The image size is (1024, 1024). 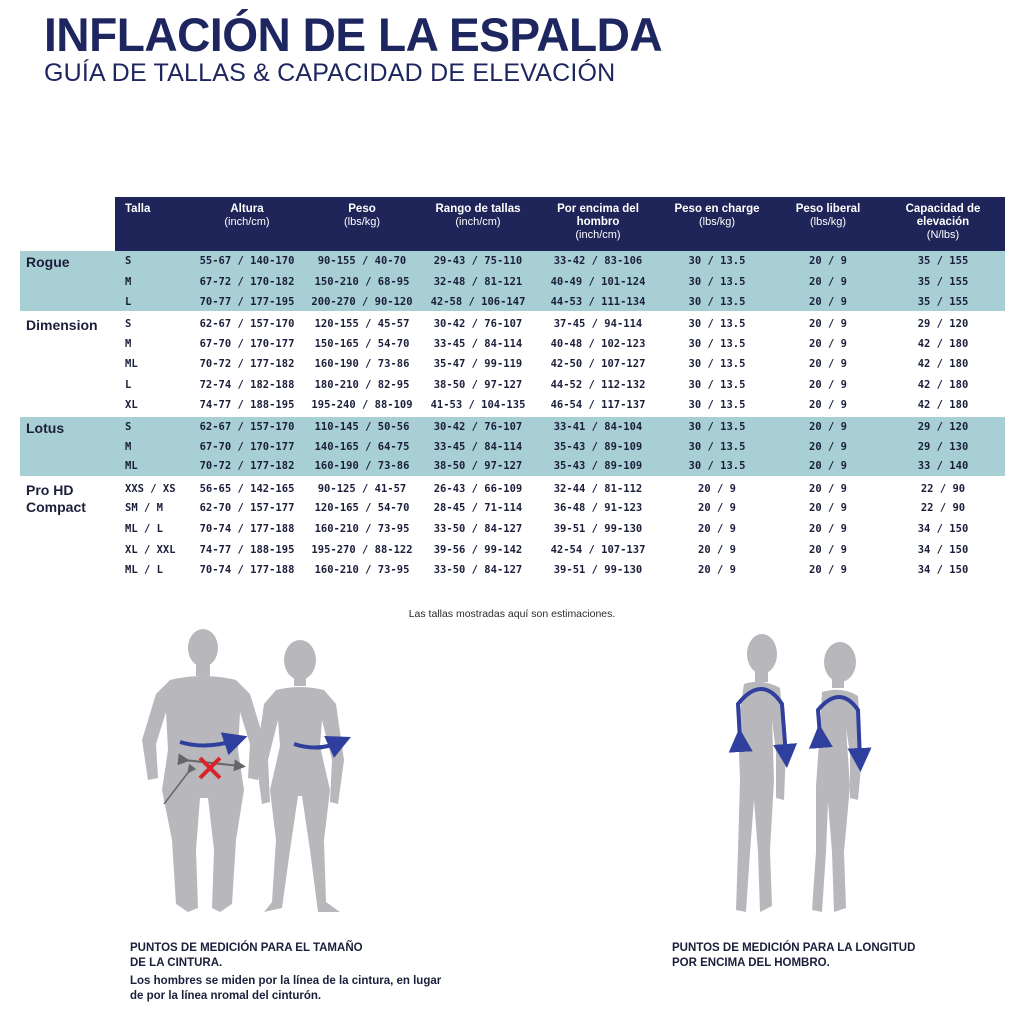 What do you see at coordinates (478, 508) in the screenshot?
I see `value-cell: 28-45 / 71-114` at bounding box center [478, 508].